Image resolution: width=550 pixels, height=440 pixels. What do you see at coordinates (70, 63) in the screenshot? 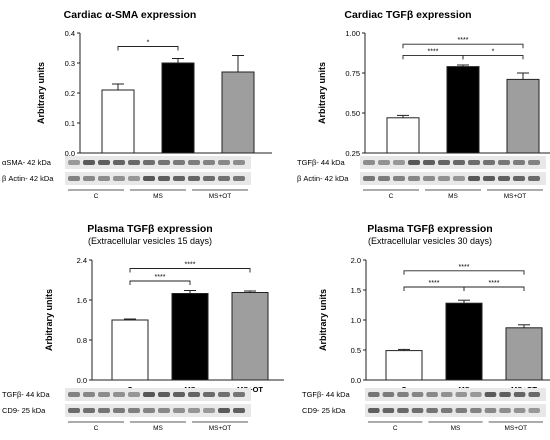
I see `y-tick-label: 0.3` at bounding box center [70, 63].